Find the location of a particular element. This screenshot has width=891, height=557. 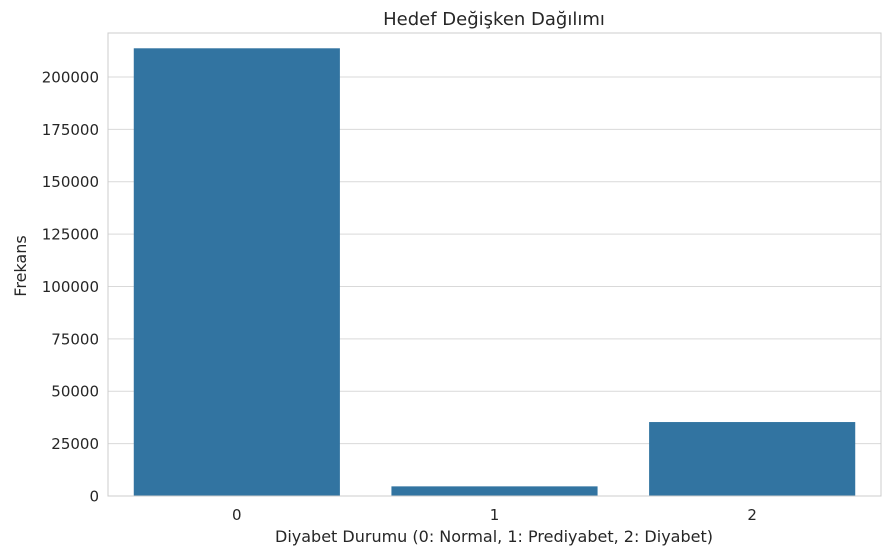

y-tick-label: 75000 is located at coordinates (75, 339).